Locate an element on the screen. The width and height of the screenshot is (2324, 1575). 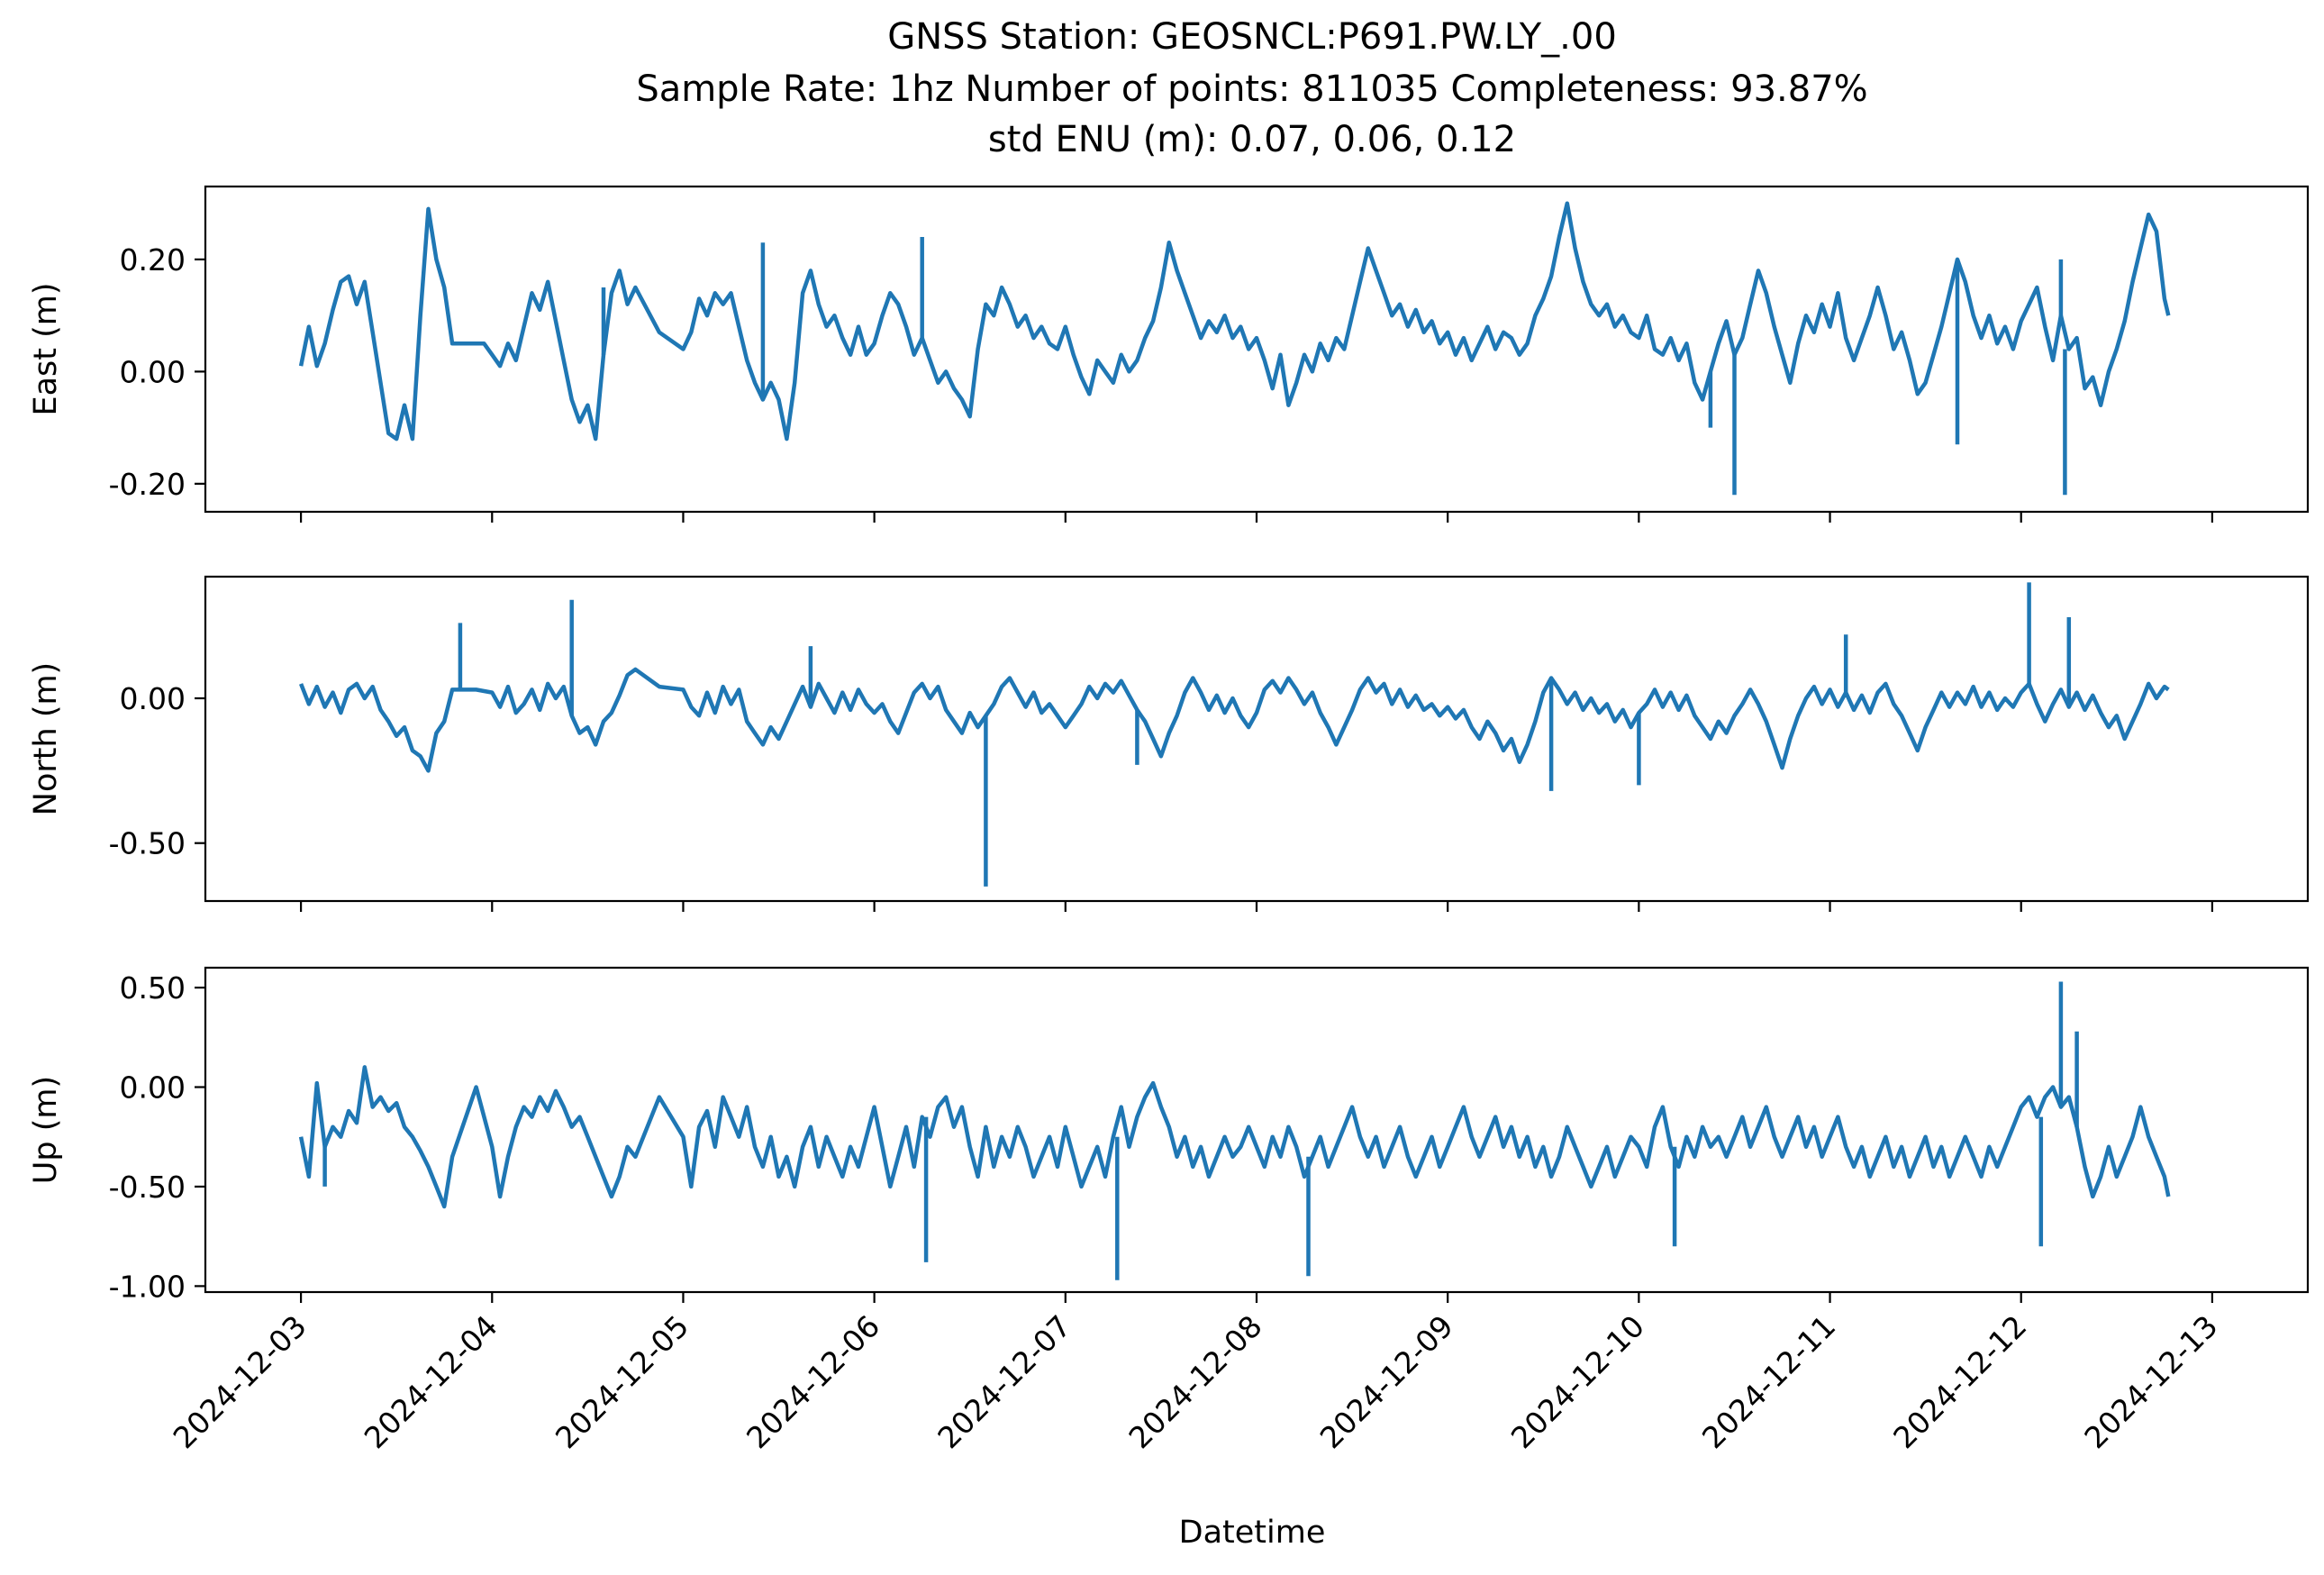
up-y-tick-label: 0.00 is located at coordinates (153, 1088).